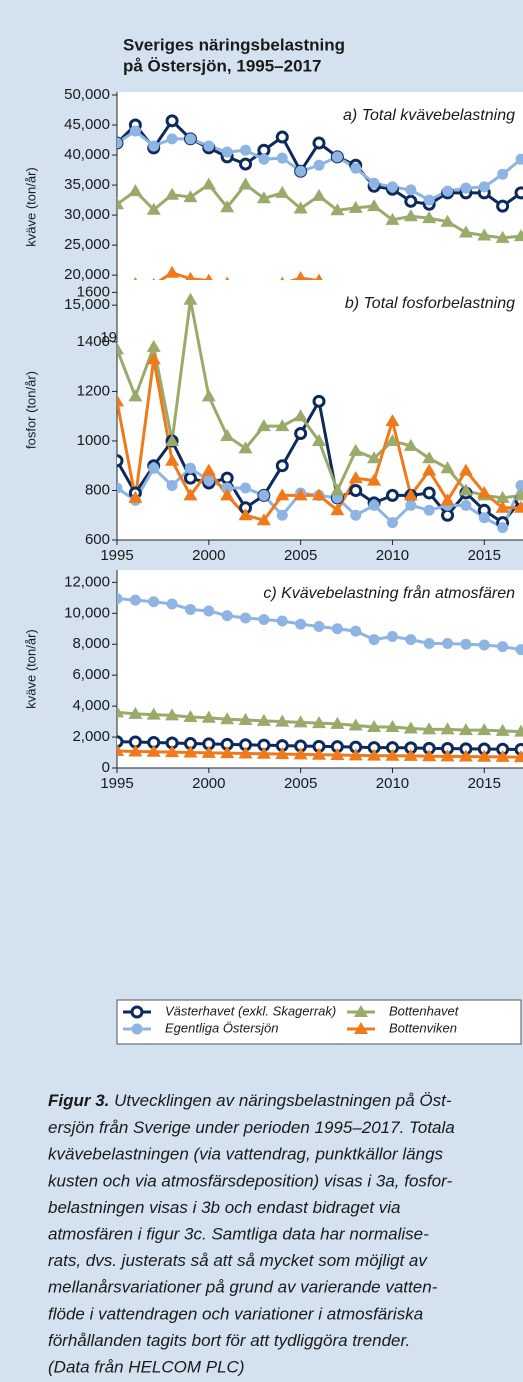  What do you see at coordinates (429, 115) in the screenshot?
I see `annotation: a) Total kvävebelastning` at bounding box center [429, 115].